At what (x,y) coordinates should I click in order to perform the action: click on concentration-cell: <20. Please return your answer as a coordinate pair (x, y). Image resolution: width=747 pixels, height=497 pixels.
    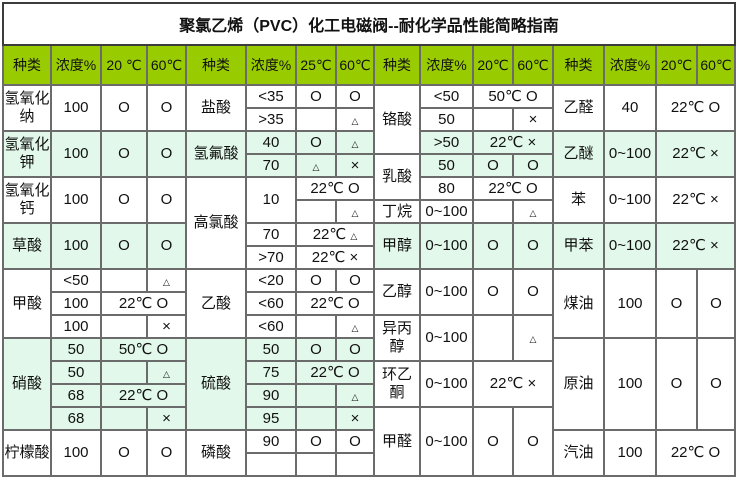
    Looking at the image, I should click on (271, 280).